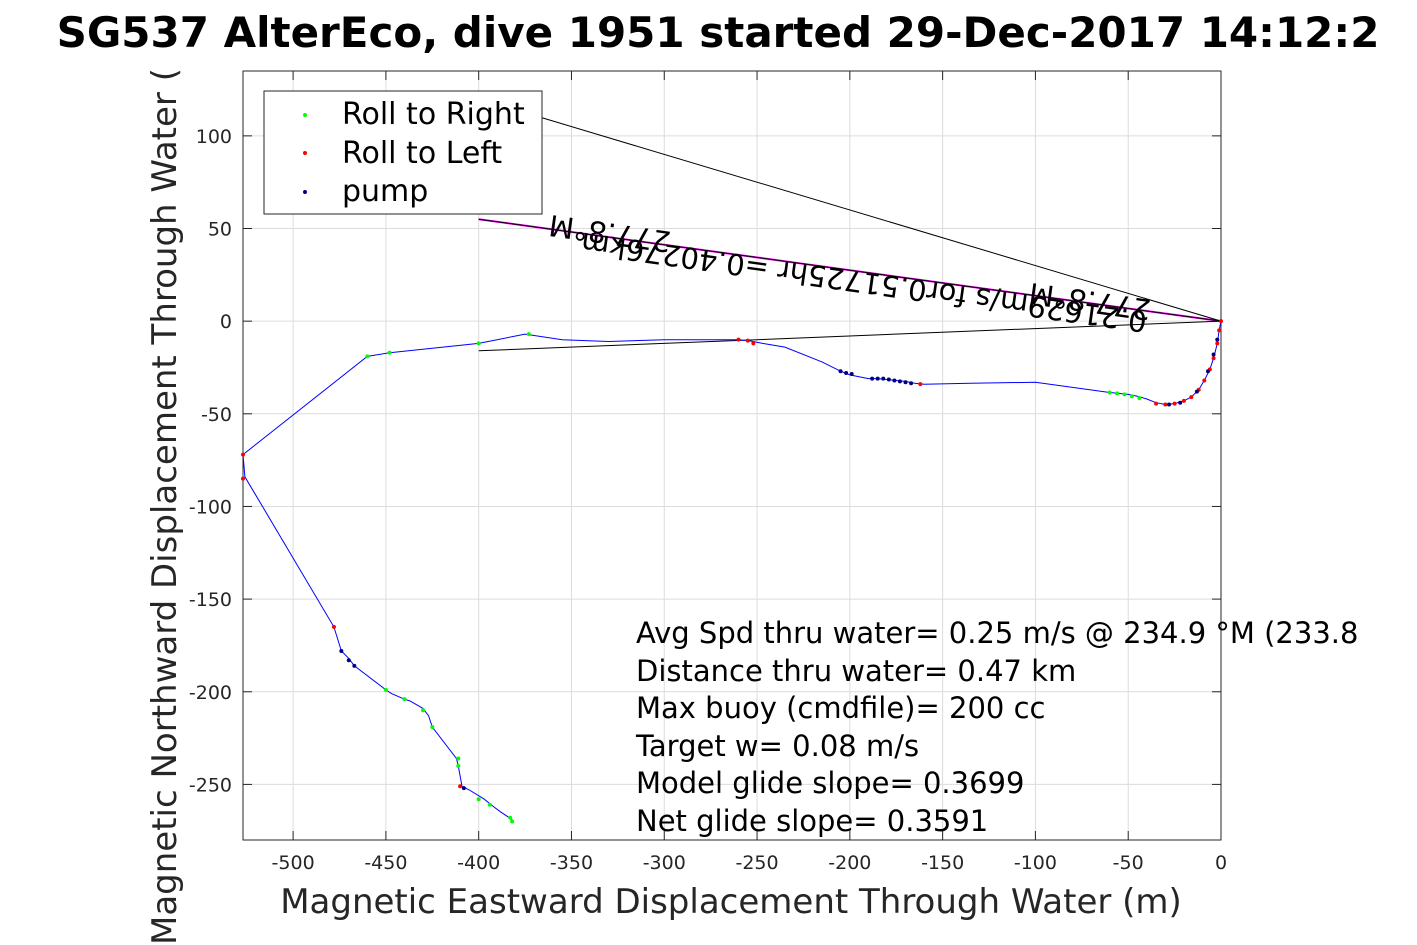  Describe the element at coordinates (812, 821) in the screenshot. I see `stat-net-glide-slope: Net glide slope= 0.3591` at that location.